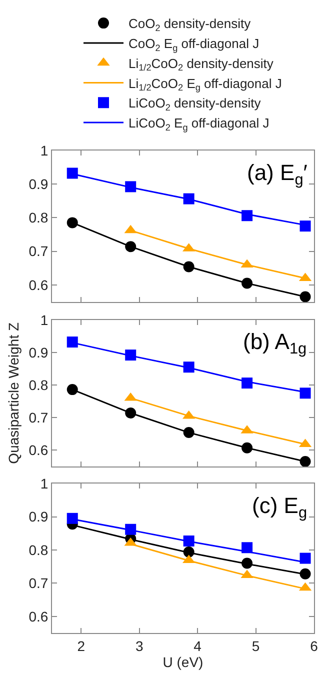 This screenshot has height=678, width=326. What do you see at coordinates (205, 84) in the screenshot?
I see `legend-label: Li$_{1/2}$CoO$_{2}$ E$_{g}$ off-diagonal J` at bounding box center [205, 84].